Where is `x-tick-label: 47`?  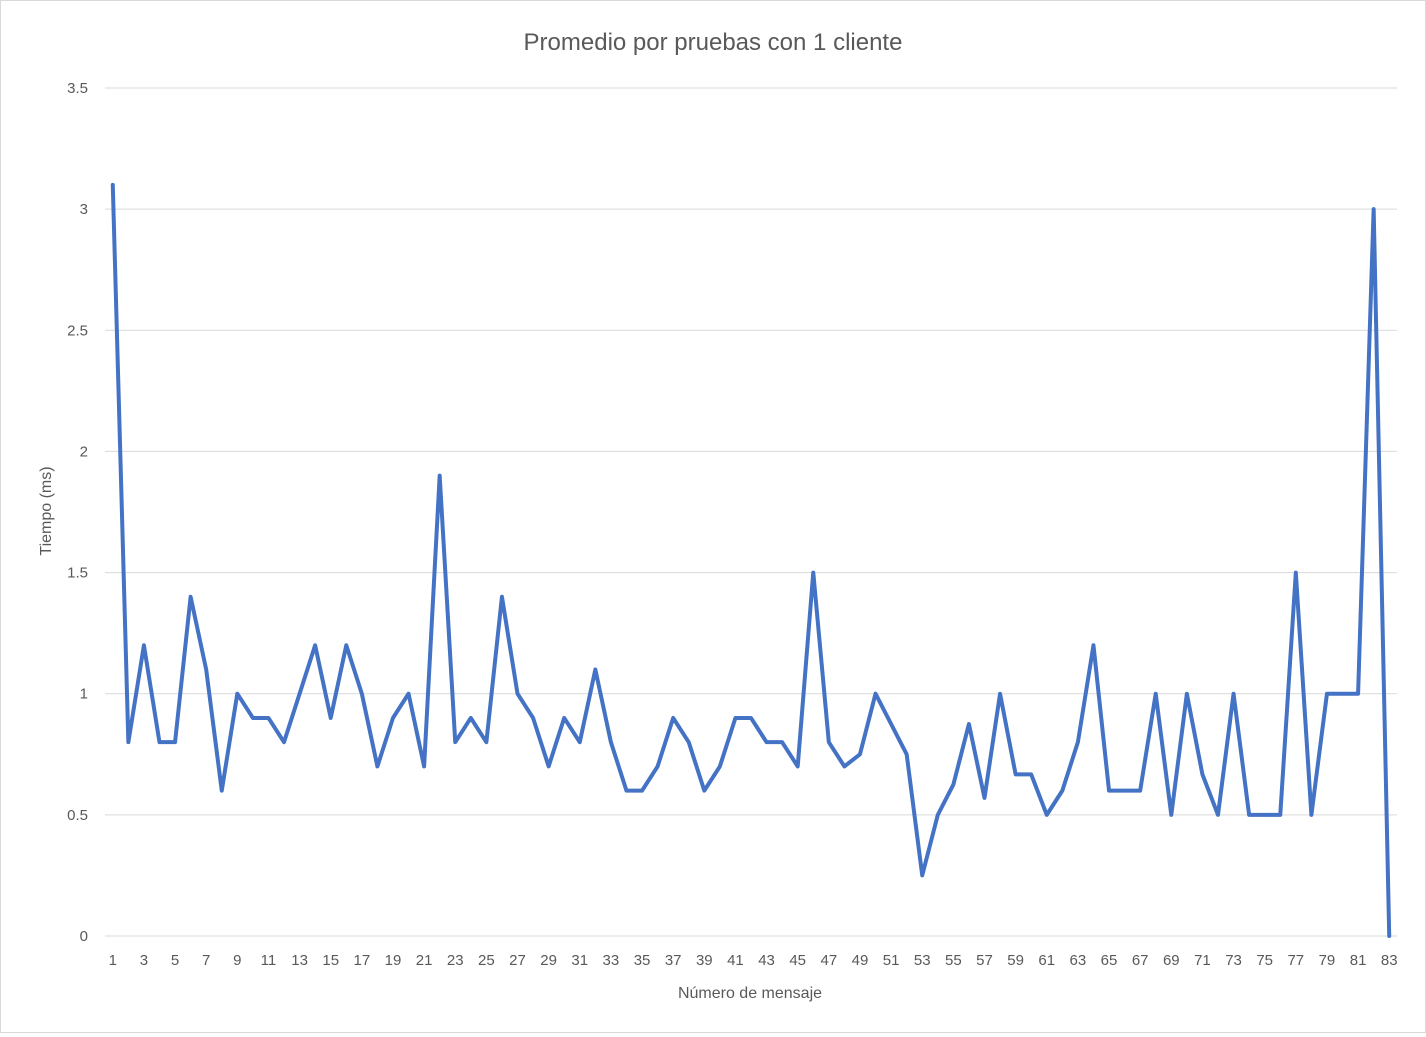 x-tick-label: 47 is located at coordinates (828, 960).